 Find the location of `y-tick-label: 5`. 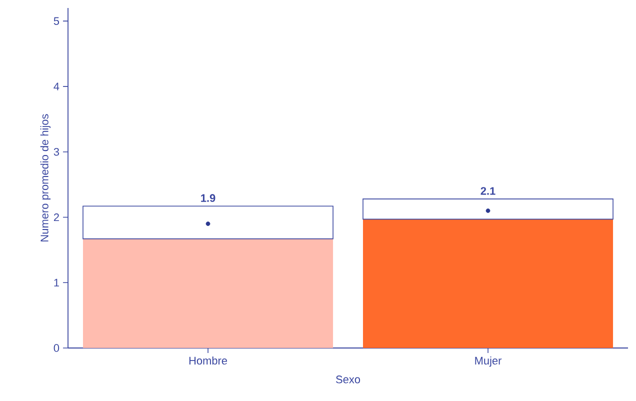

y-tick-label: 5 is located at coordinates (57, 21).